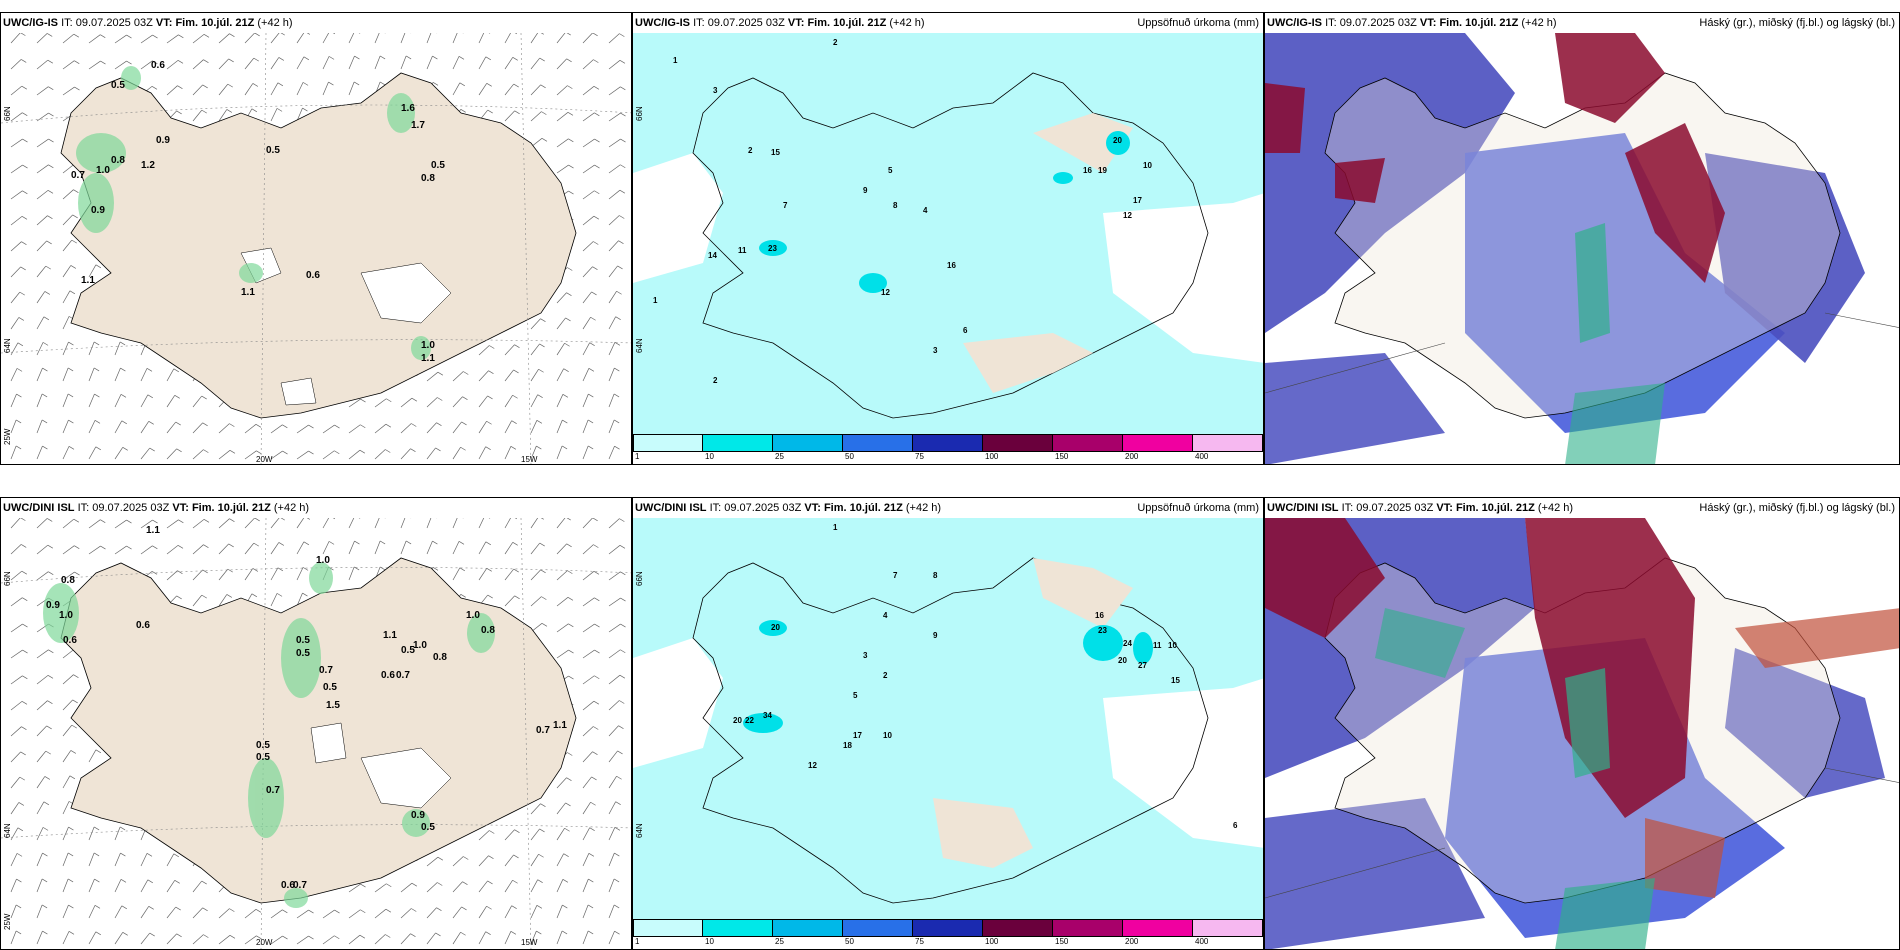  I want to click on heavy-precip, so click(948, 676).